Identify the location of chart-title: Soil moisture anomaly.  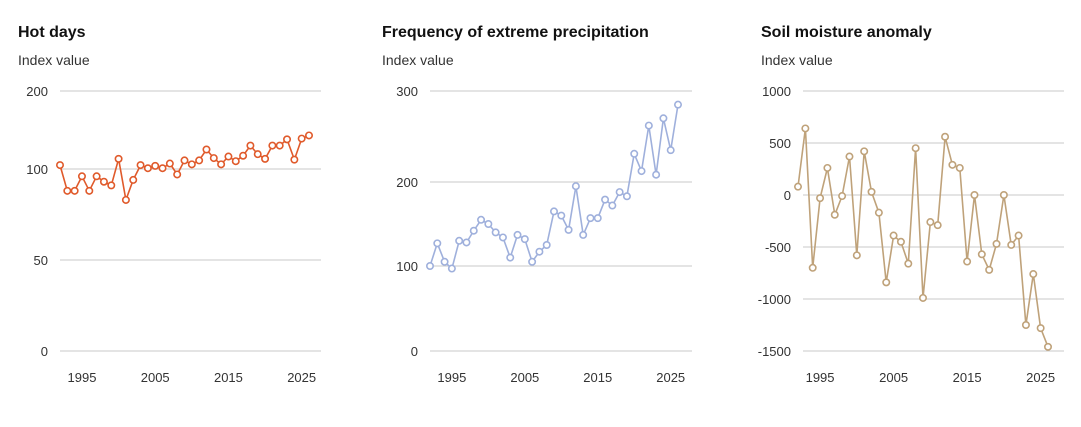
(846, 32).